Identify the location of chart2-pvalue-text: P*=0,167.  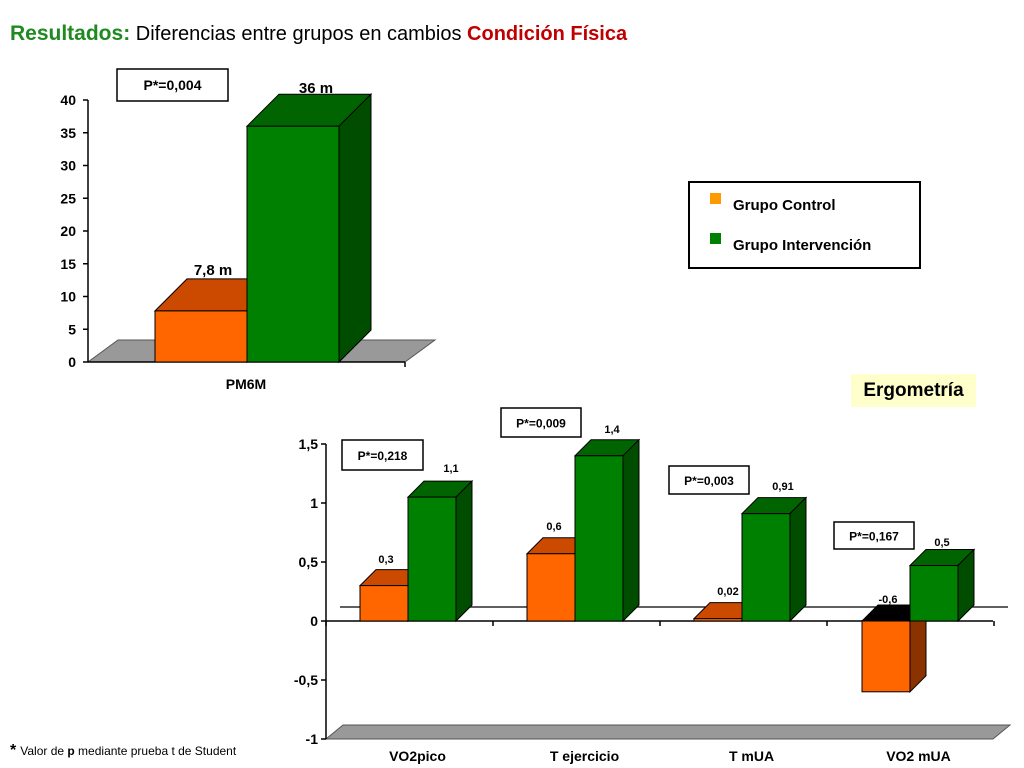
(874, 537).